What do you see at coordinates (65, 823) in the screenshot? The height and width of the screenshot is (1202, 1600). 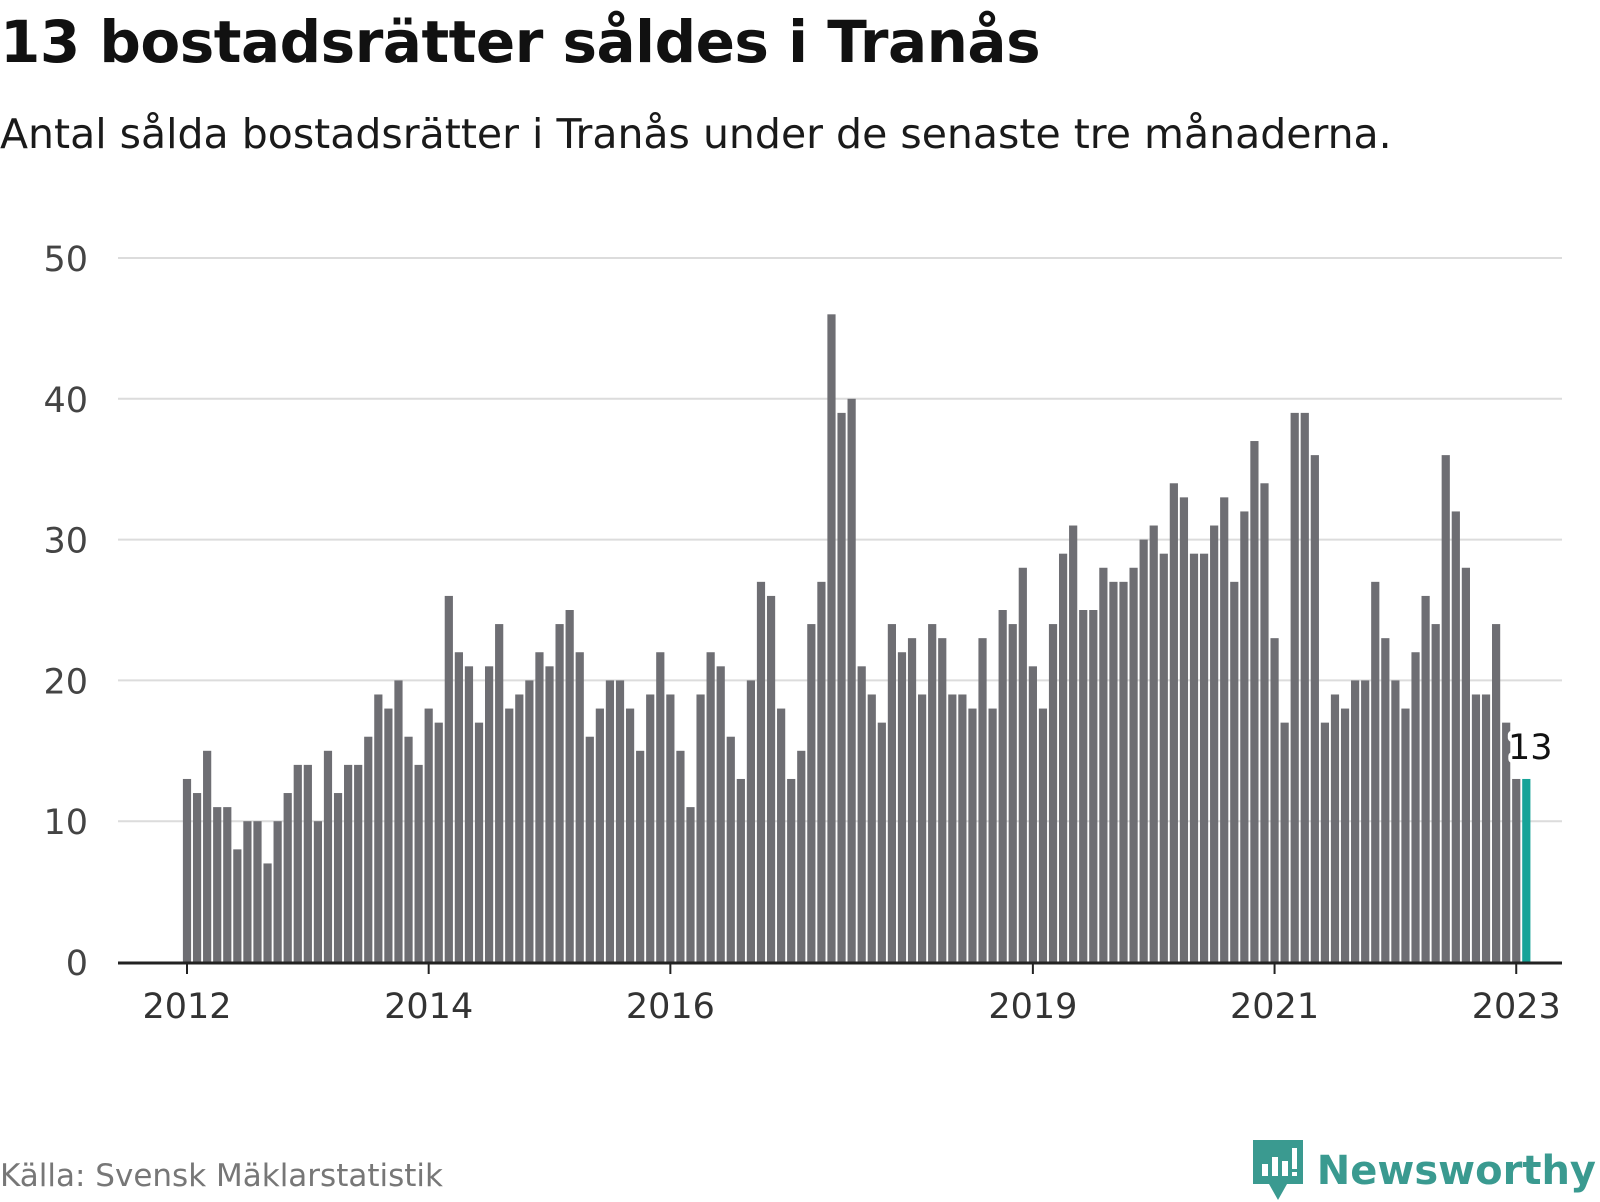 I see `y-tick-label: 10` at bounding box center [65, 823].